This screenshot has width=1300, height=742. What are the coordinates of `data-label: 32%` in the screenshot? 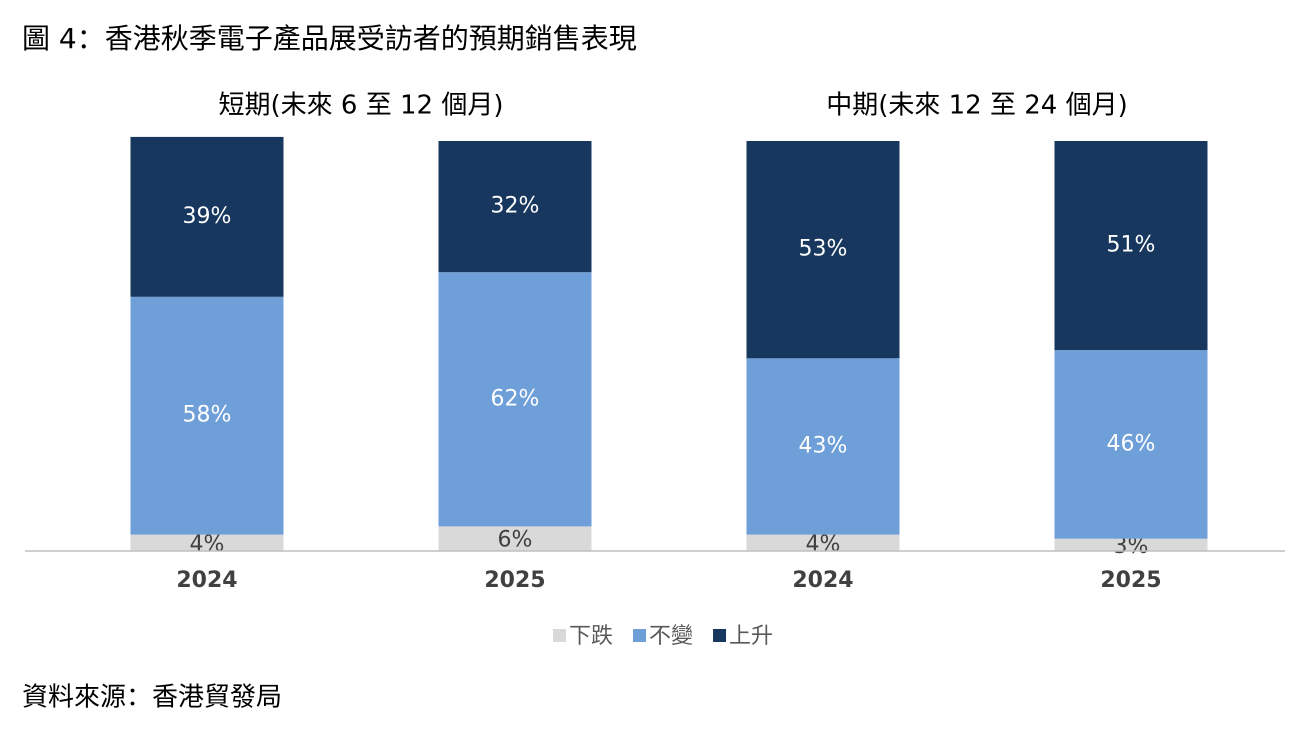 It's located at (515, 206).